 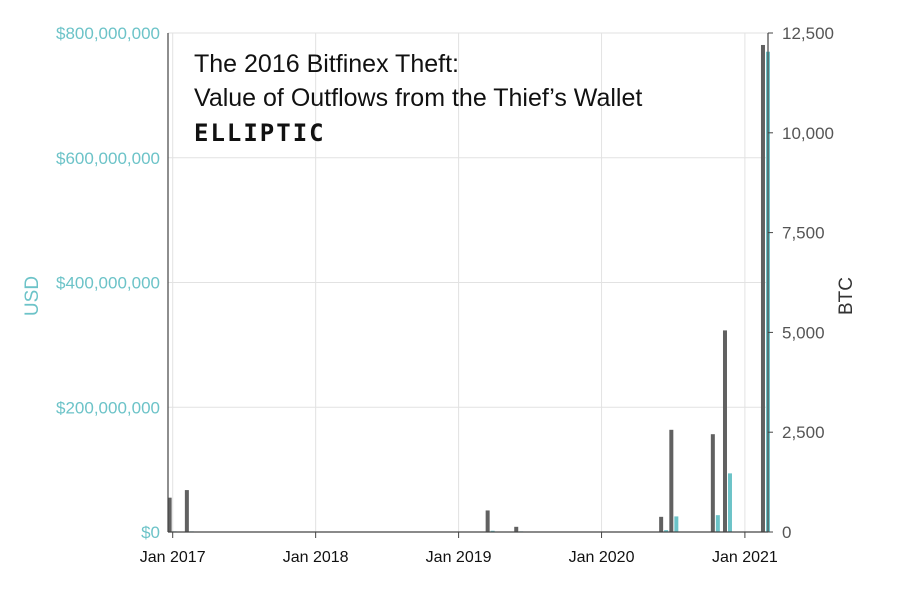 What do you see at coordinates (803, 332) in the screenshot?
I see `btc-tick-label: 5,000` at bounding box center [803, 332].